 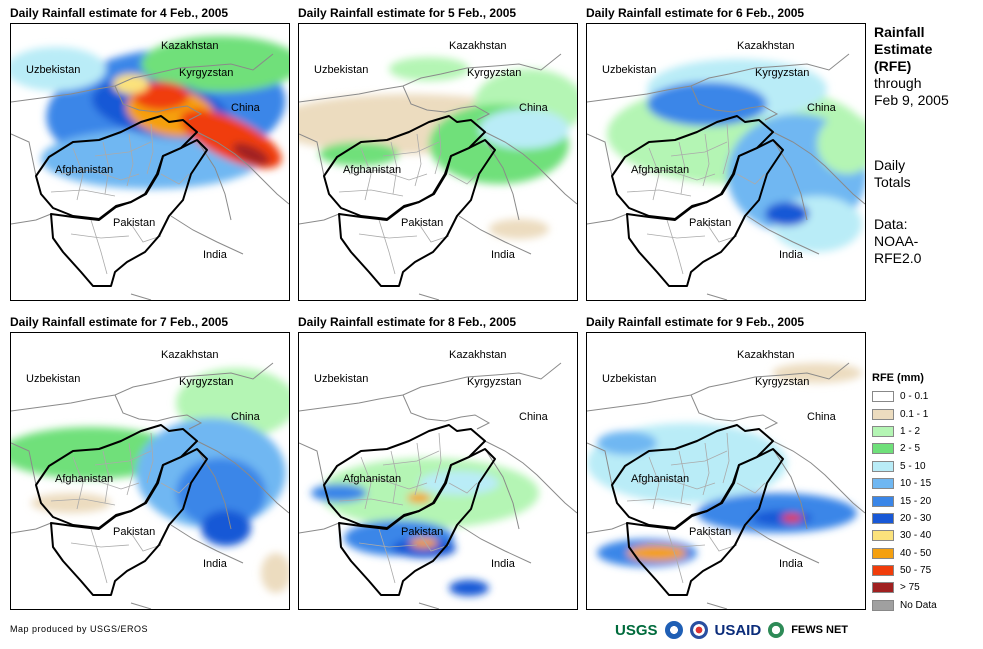 What do you see at coordinates (916, 501) in the screenshot?
I see `legend-label: 15 - 20` at bounding box center [916, 501].